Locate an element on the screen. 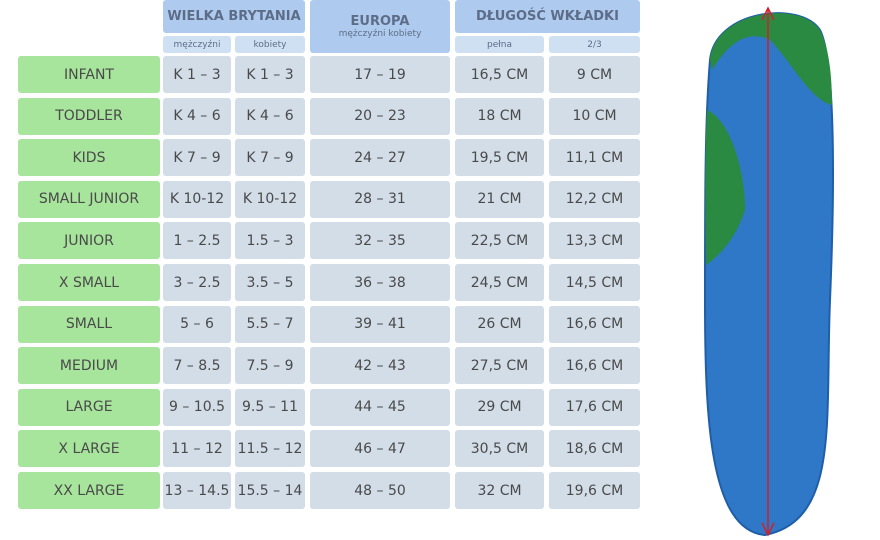 This screenshot has width=880, height=540. size-cell: 11,1 CM is located at coordinates (594, 158).